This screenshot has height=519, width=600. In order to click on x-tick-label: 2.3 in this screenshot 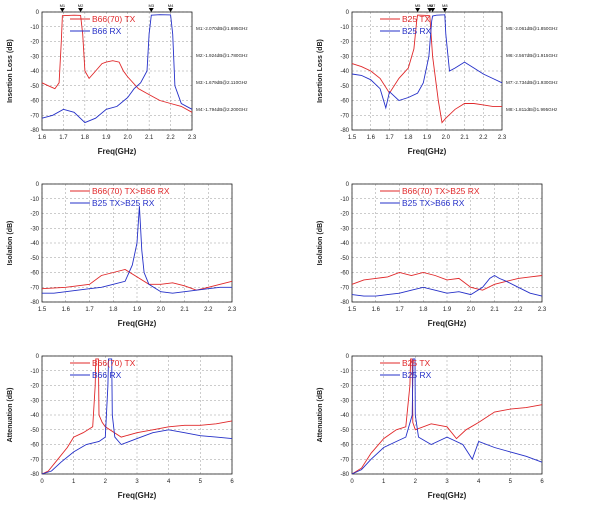, I will do `click(192, 138)`.